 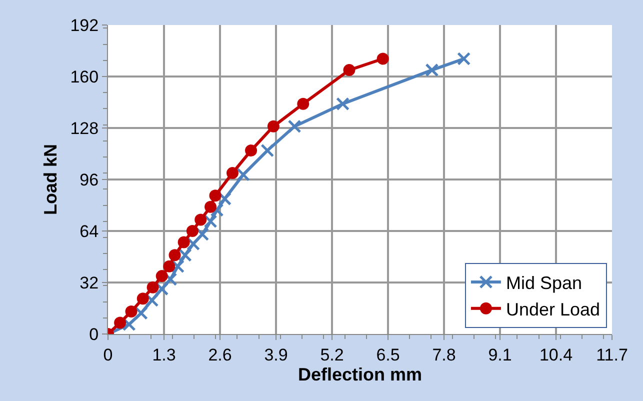 I want to click on x-tick-label: 11.7, so click(x=612, y=354).